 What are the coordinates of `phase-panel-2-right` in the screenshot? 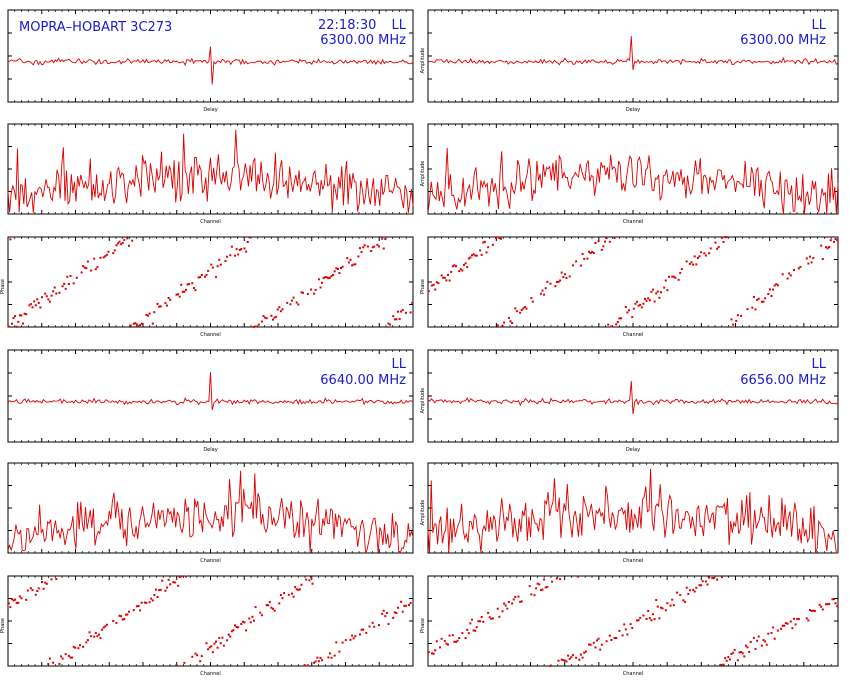 It's located at (633, 621).